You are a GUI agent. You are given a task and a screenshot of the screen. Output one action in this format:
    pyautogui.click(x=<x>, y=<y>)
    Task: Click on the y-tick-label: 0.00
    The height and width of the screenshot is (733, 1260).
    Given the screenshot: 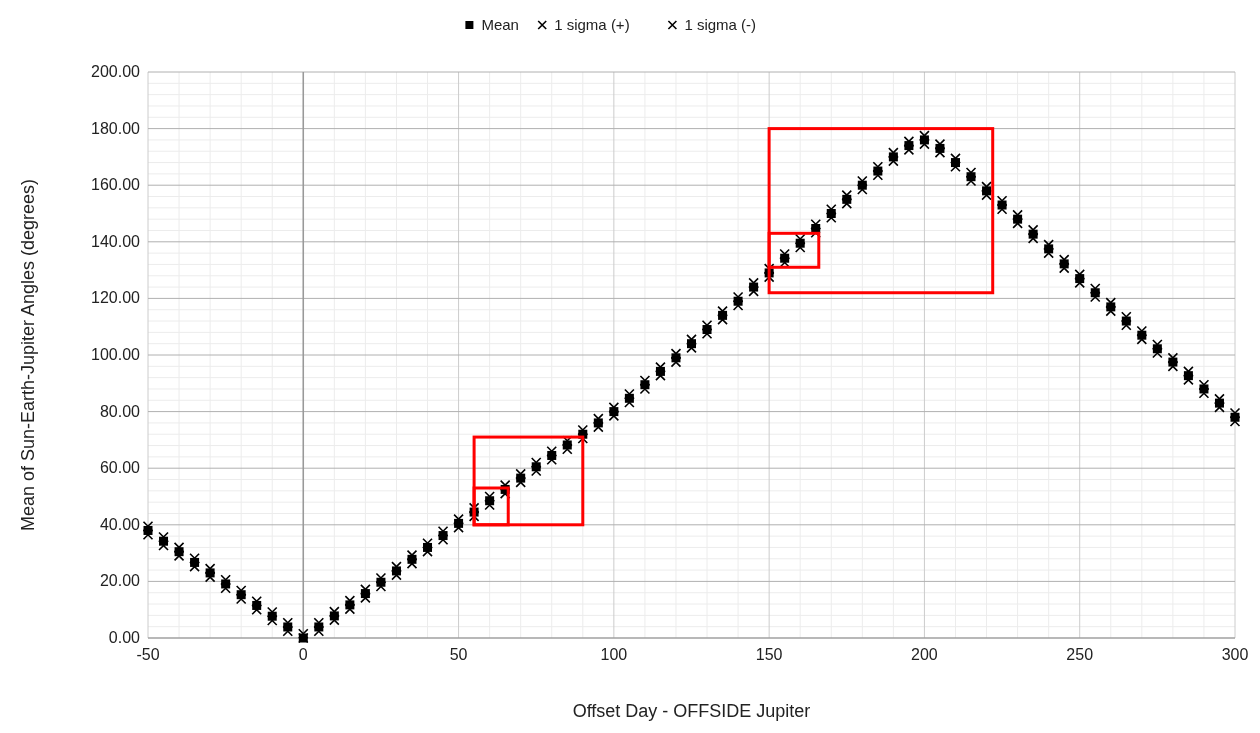 What is the action you would take?
    pyautogui.click(x=124, y=637)
    